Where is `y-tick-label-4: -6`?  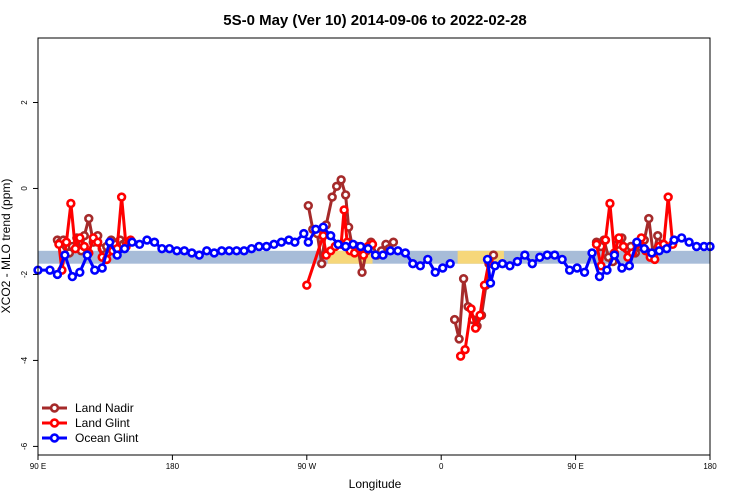 y-tick-label-4: -6 is located at coordinates (24, 446).